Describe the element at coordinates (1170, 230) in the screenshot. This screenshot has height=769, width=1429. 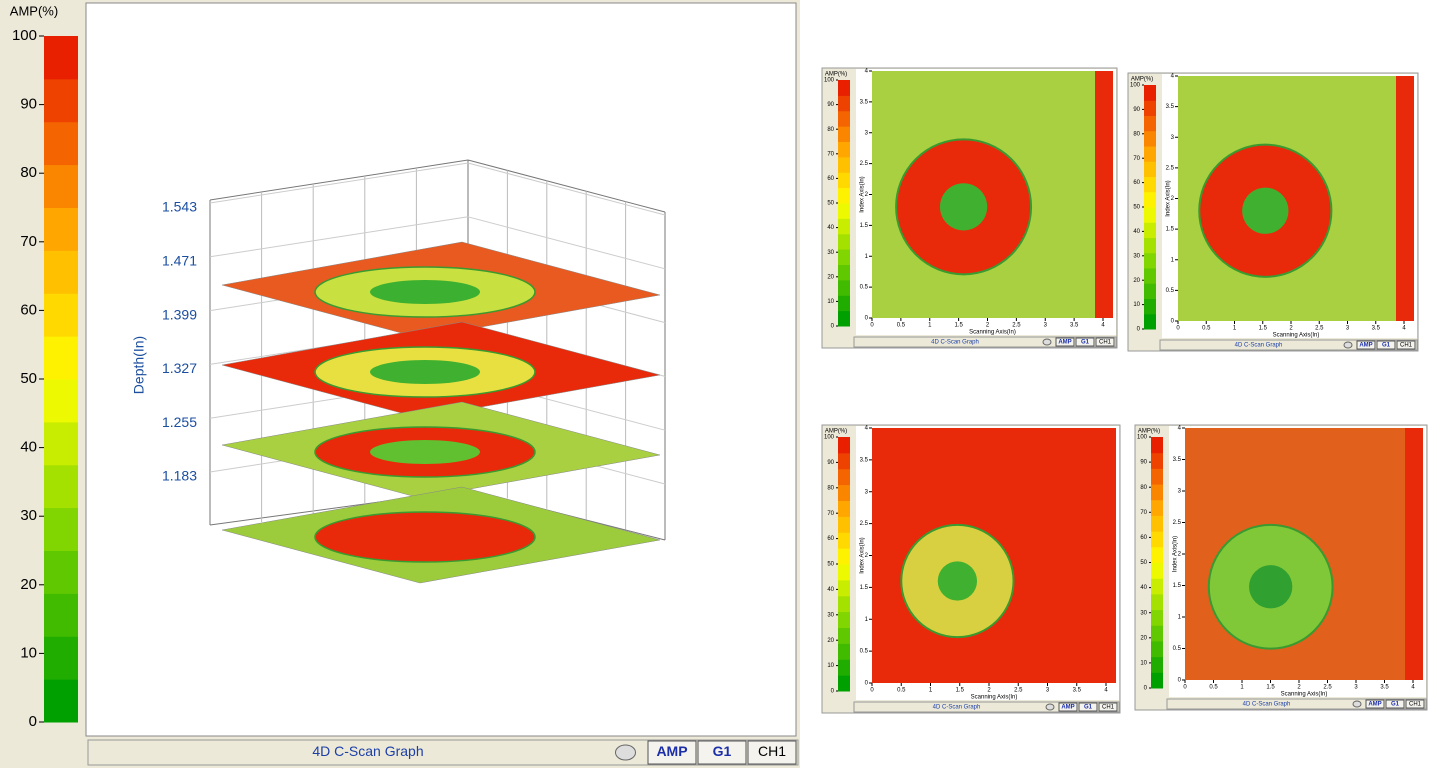
I see `y-tick-label: 1.5` at that location.